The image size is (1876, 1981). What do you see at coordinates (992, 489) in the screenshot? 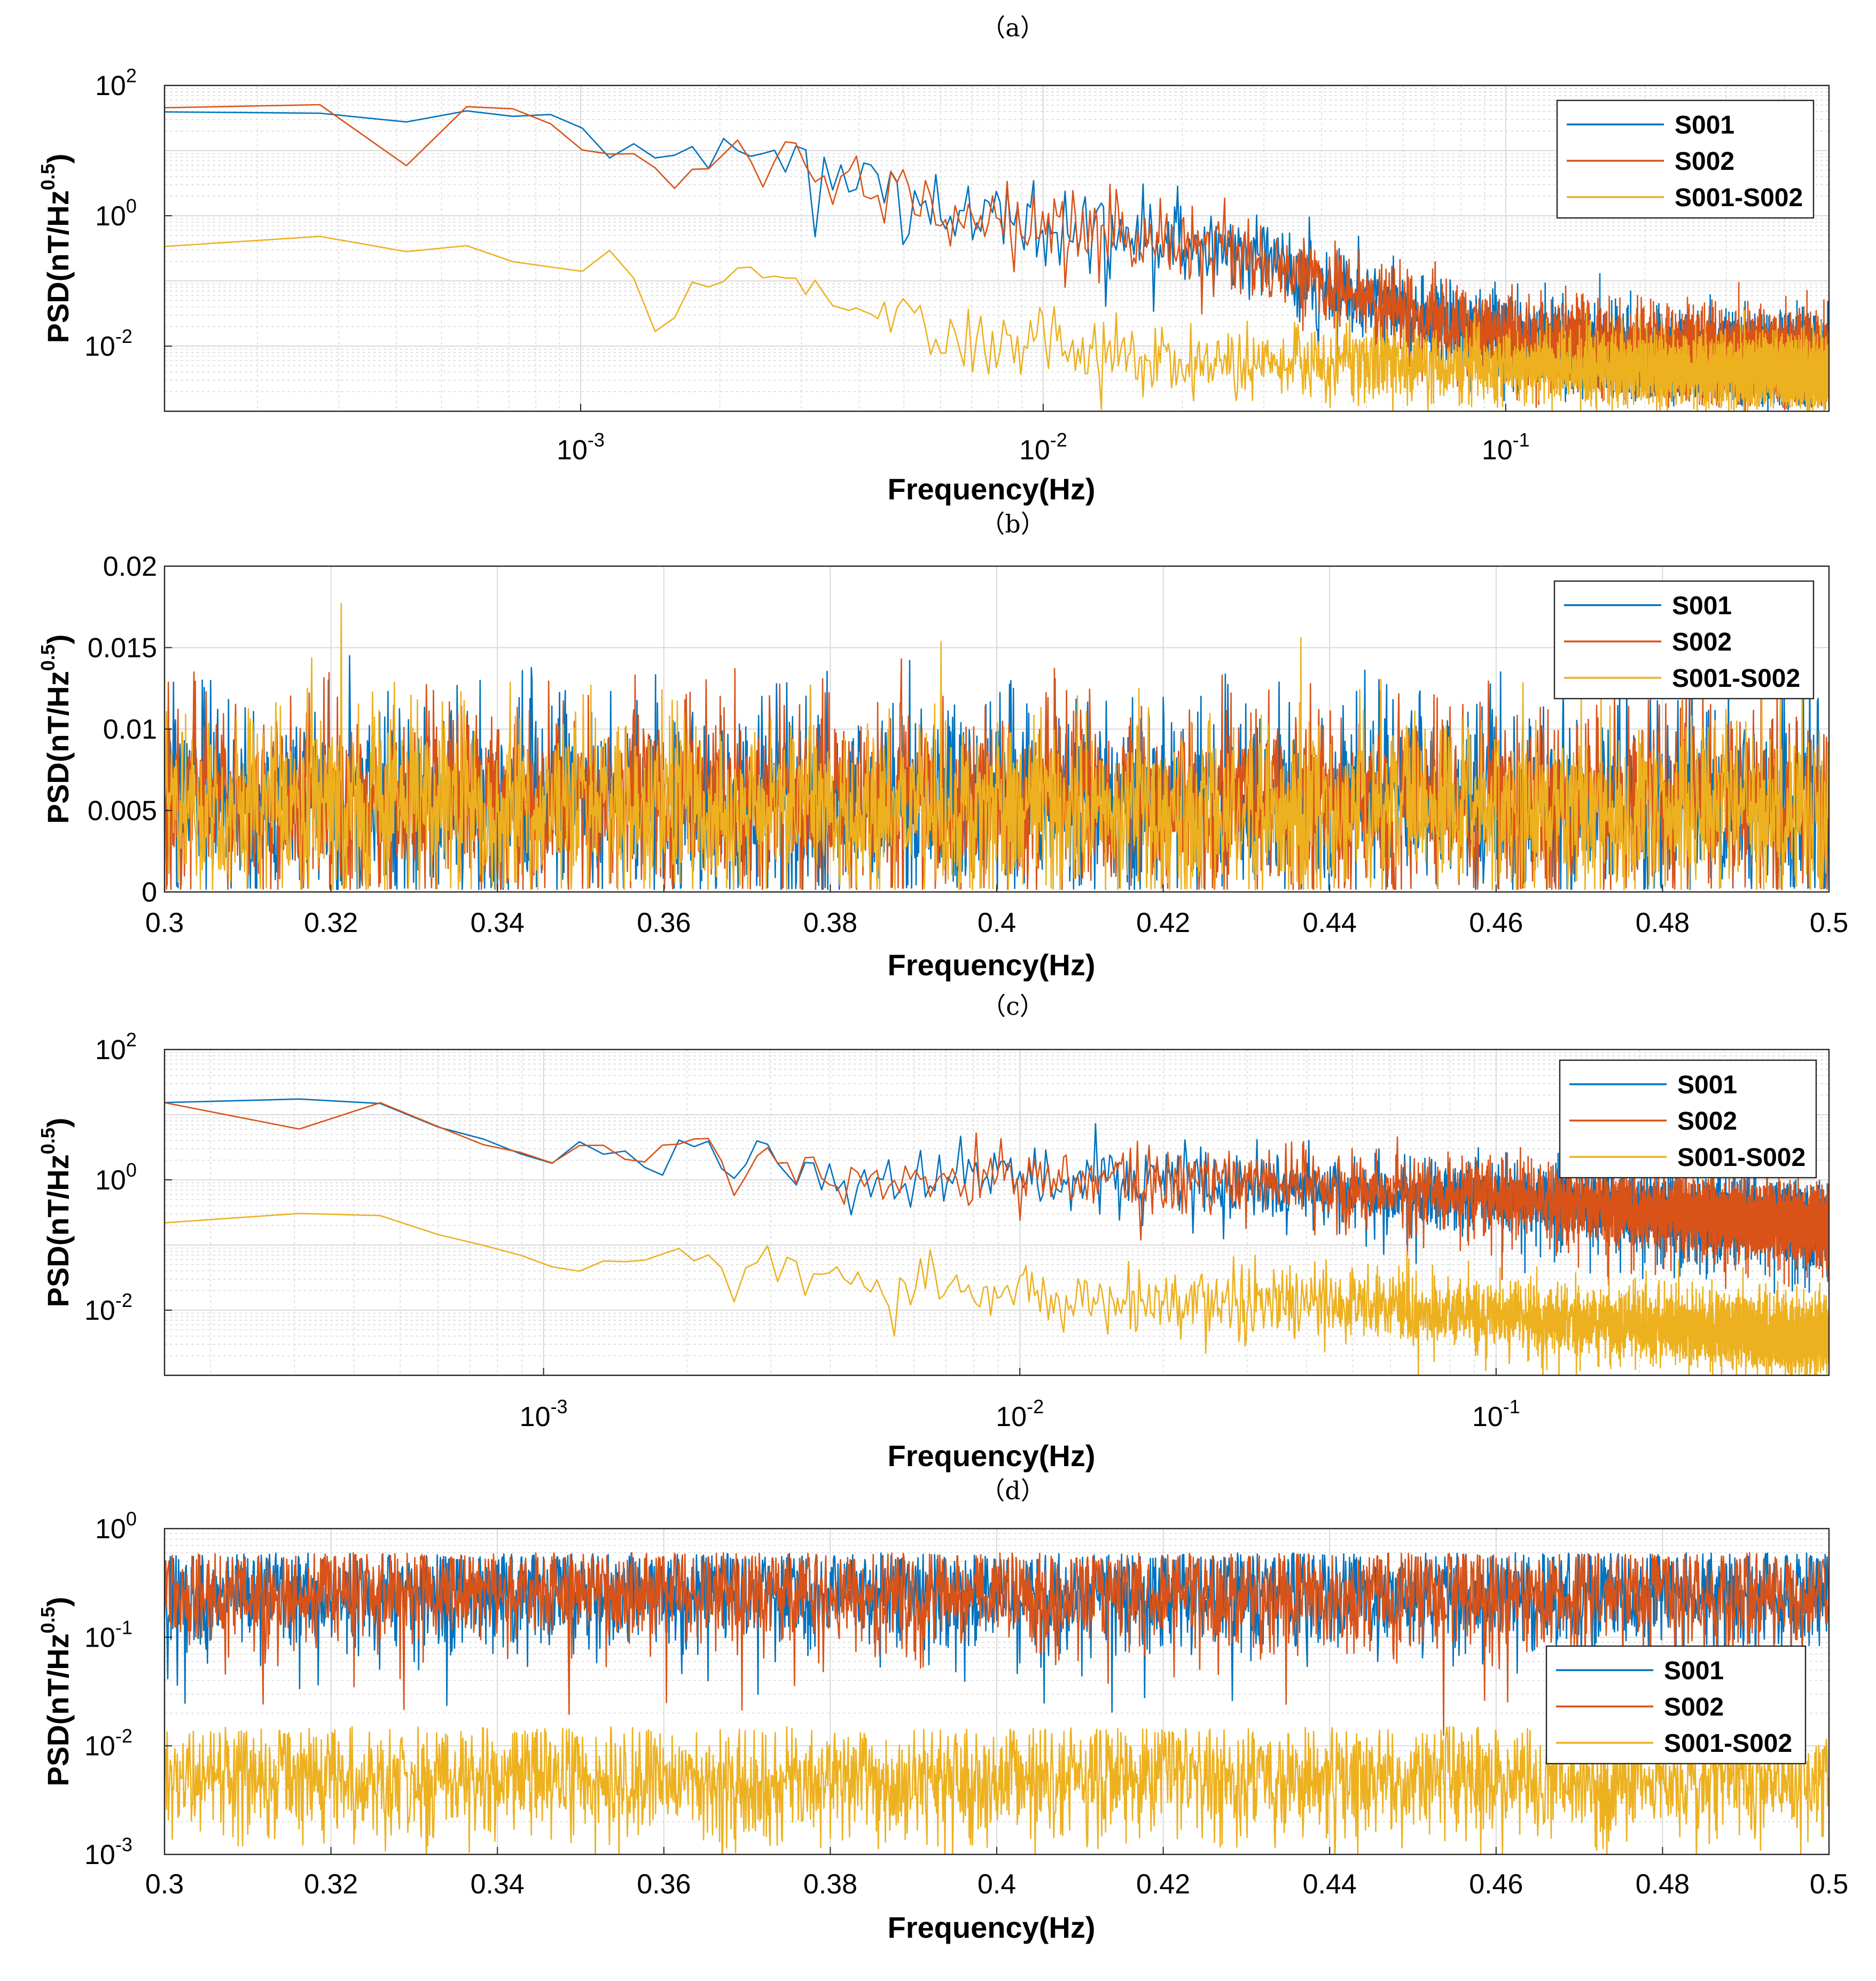
I see `x-axis-label-a: Frequency(Hz)` at bounding box center [992, 489].